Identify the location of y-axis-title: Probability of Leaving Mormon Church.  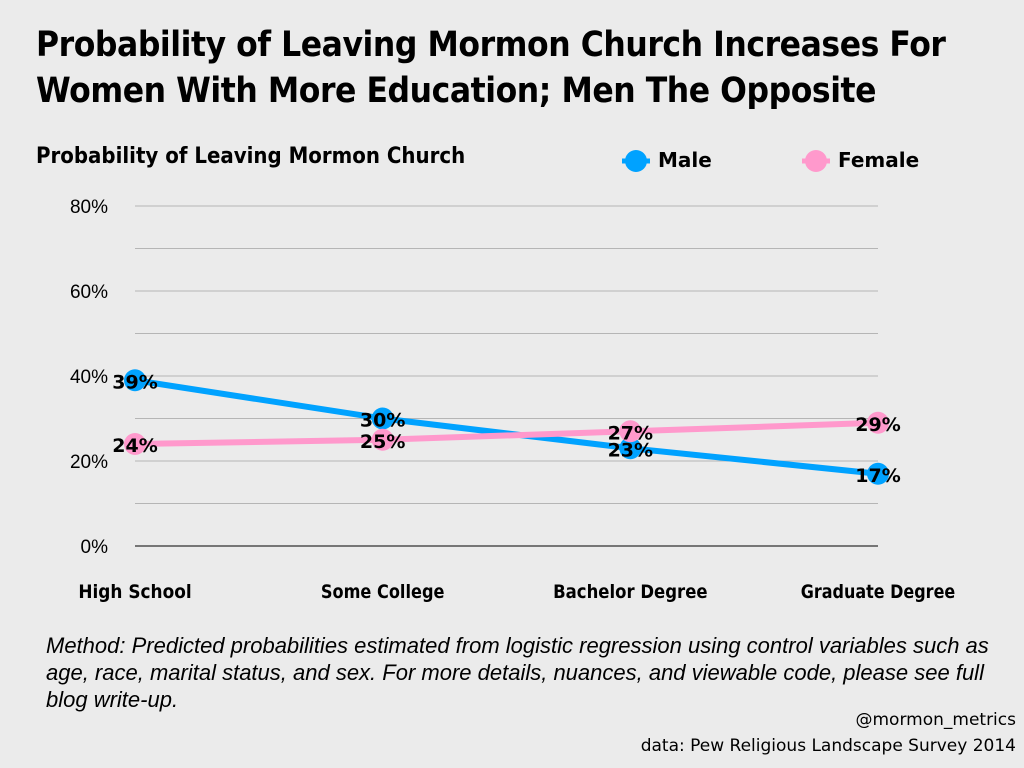
(251, 156).